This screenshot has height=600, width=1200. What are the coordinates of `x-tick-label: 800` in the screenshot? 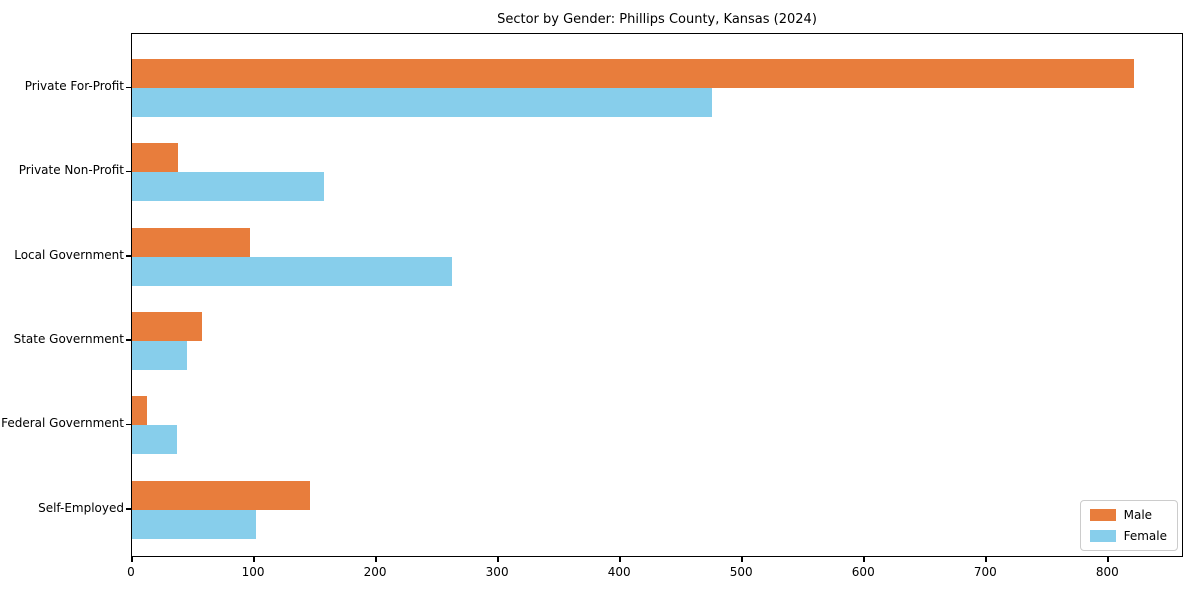 It's located at (1107, 572).